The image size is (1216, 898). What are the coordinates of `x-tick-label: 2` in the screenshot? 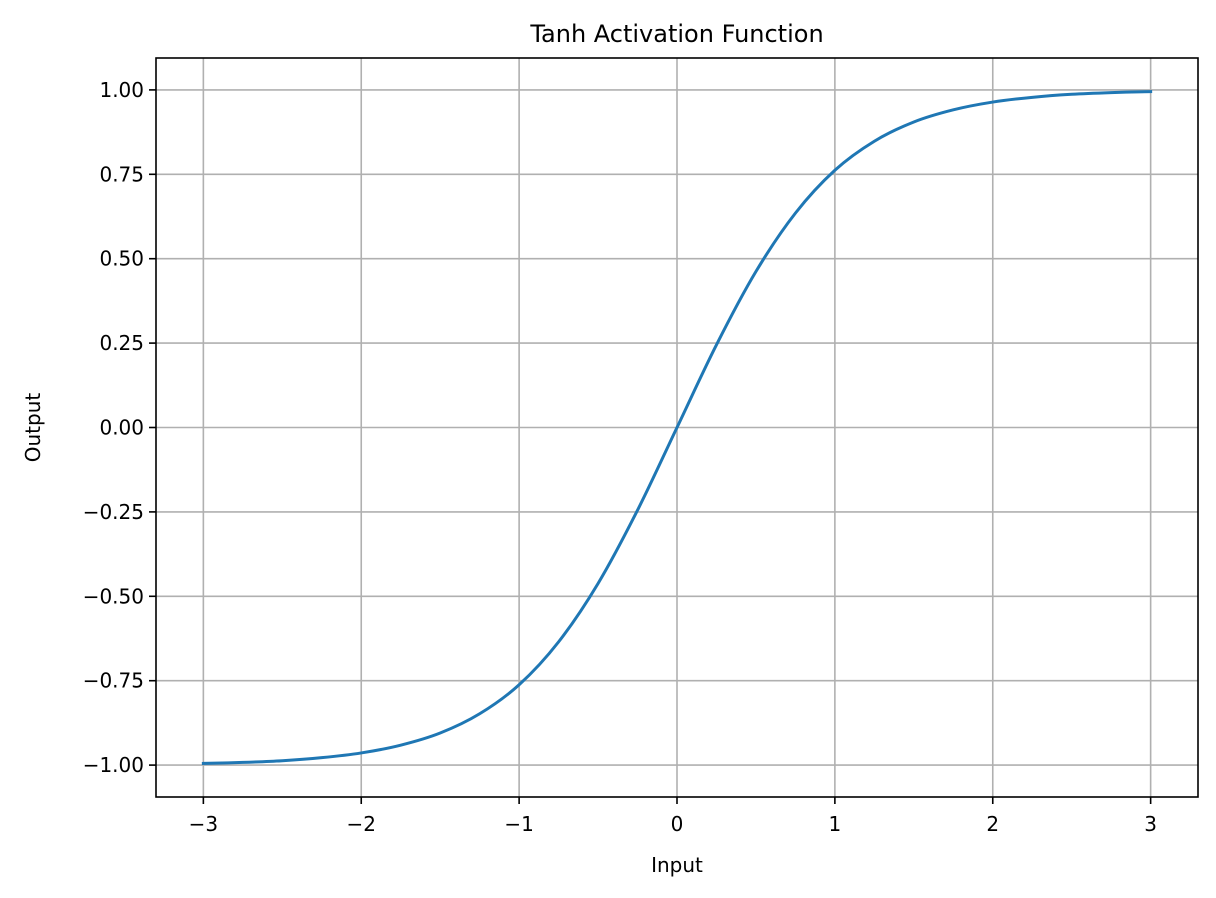 It's located at (992, 824).